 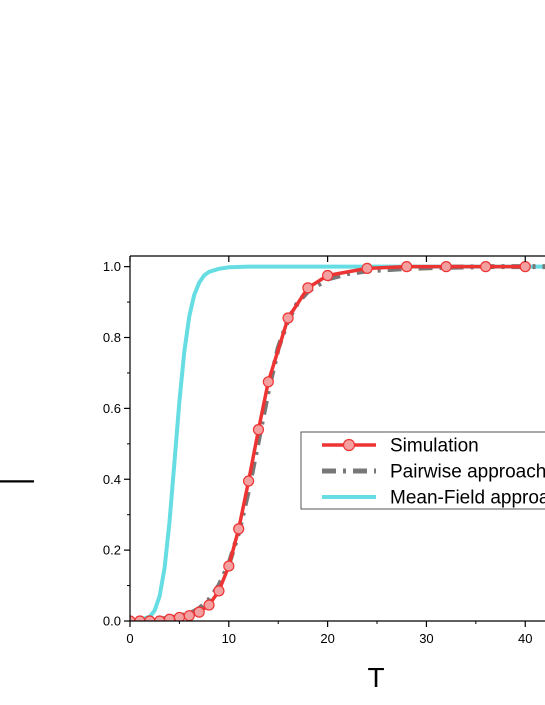 What do you see at coordinates (17, 479) in the screenshot?
I see `y-axis-label: —` at bounding box center [17, 479].